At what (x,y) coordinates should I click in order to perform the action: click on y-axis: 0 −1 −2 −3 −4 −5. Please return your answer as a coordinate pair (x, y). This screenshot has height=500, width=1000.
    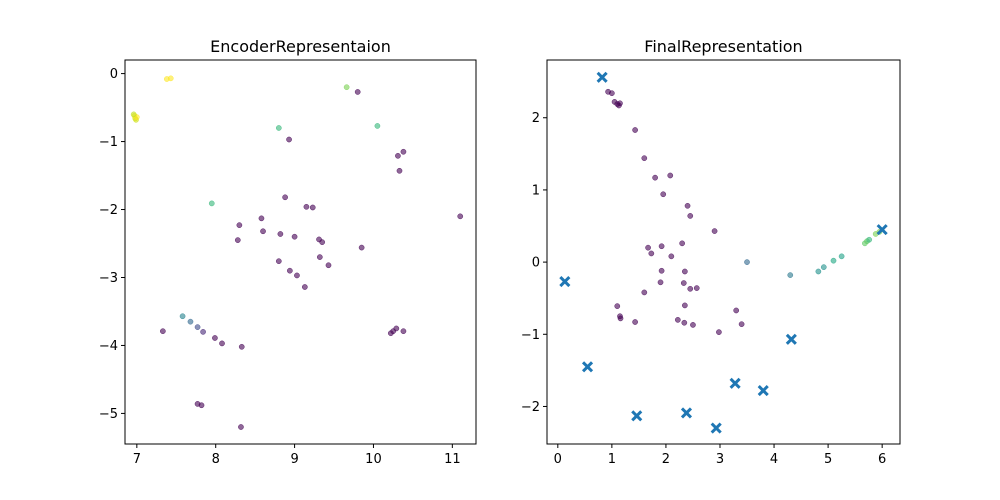
    Looking at the image, I should click on (112, 244).